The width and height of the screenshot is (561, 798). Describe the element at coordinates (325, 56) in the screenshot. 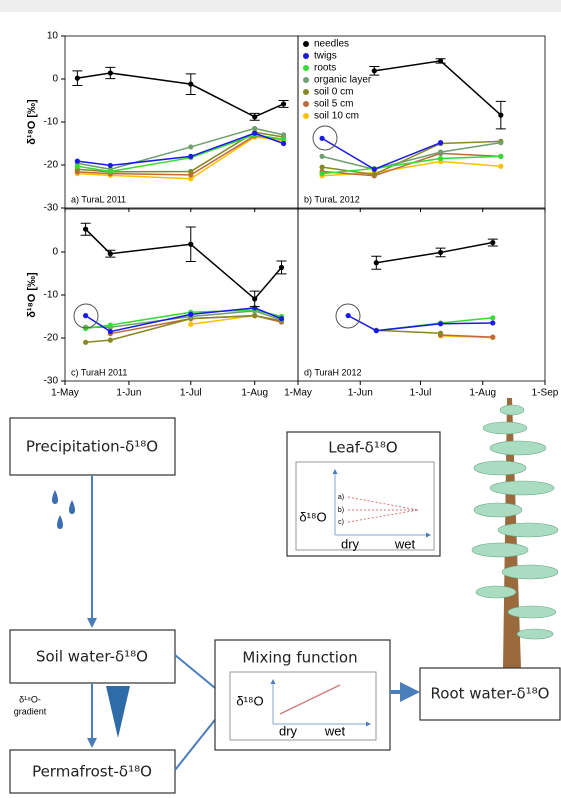

I see `legend-label: twigs` at that location.